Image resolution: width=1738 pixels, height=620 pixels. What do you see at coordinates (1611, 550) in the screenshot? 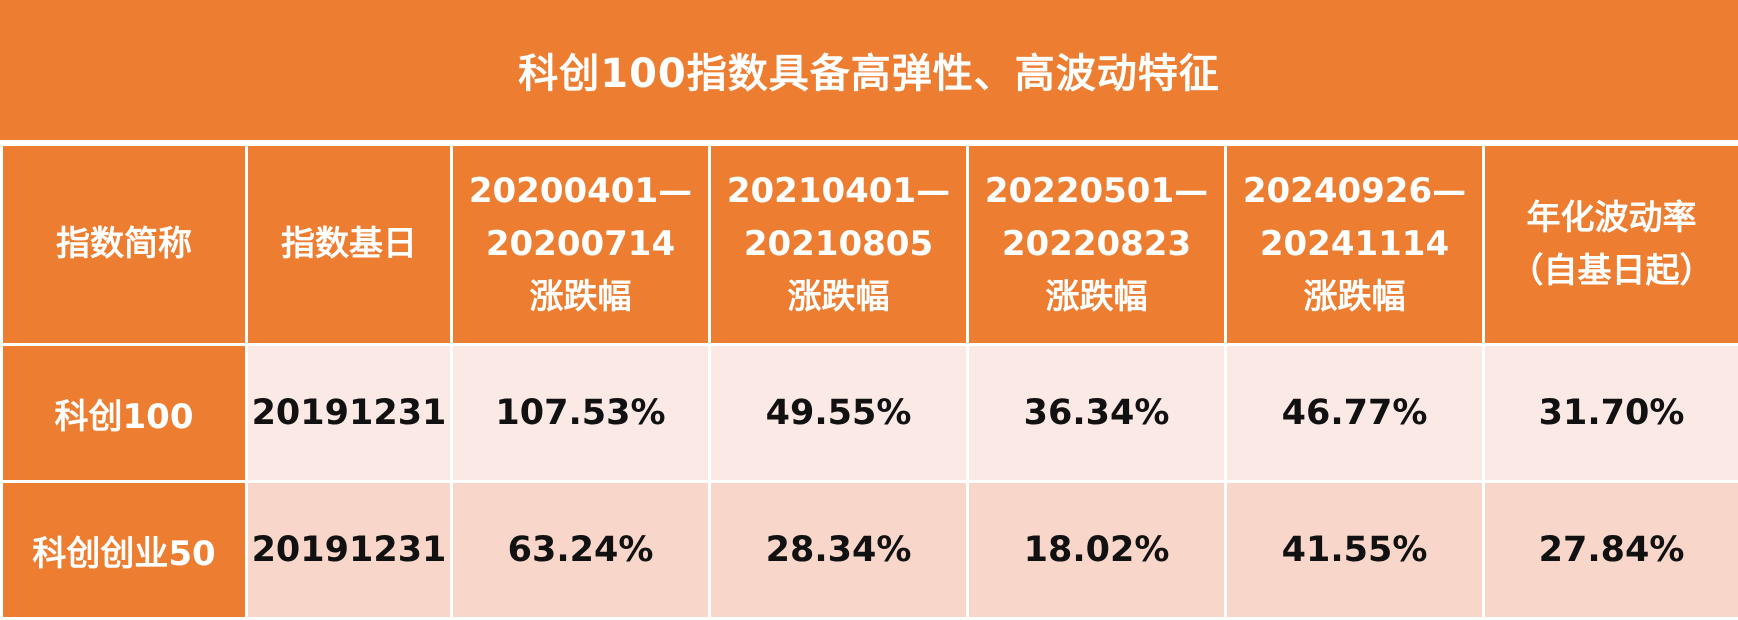
I see `table-cell: 27.84%` at bounding box center [1611, 550].